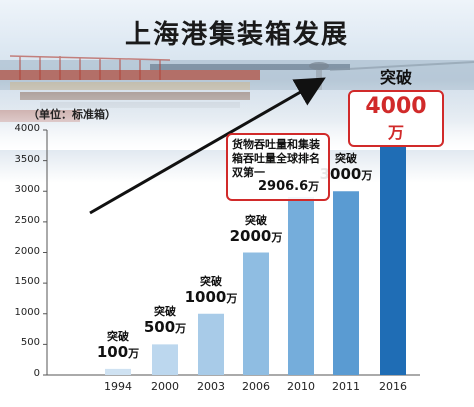  Describe the element at coordinates (27, 159) in the screenshot. I see `y-tick-label: 3500` at that location.